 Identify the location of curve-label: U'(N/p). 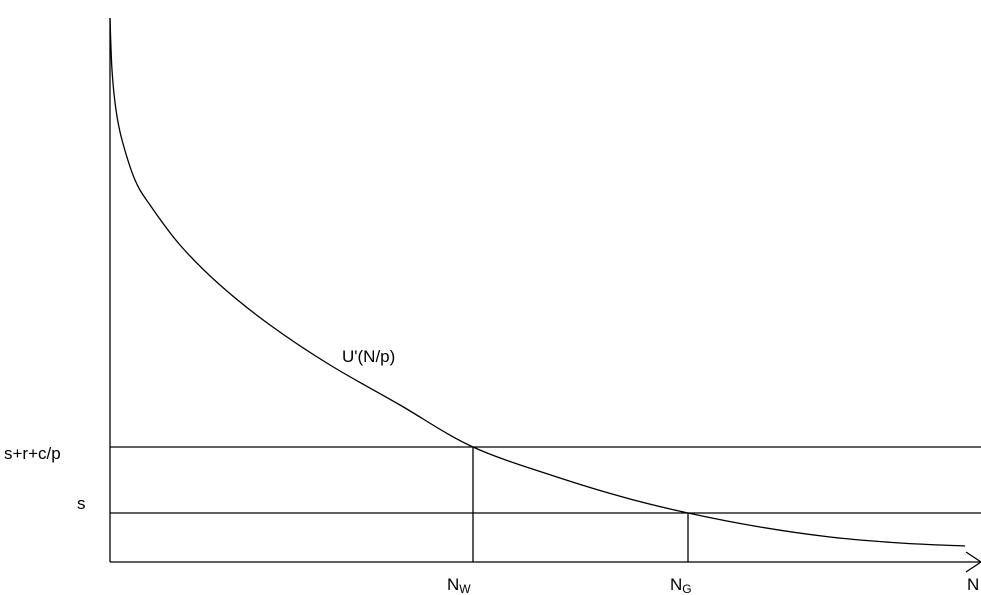
(368, 356).